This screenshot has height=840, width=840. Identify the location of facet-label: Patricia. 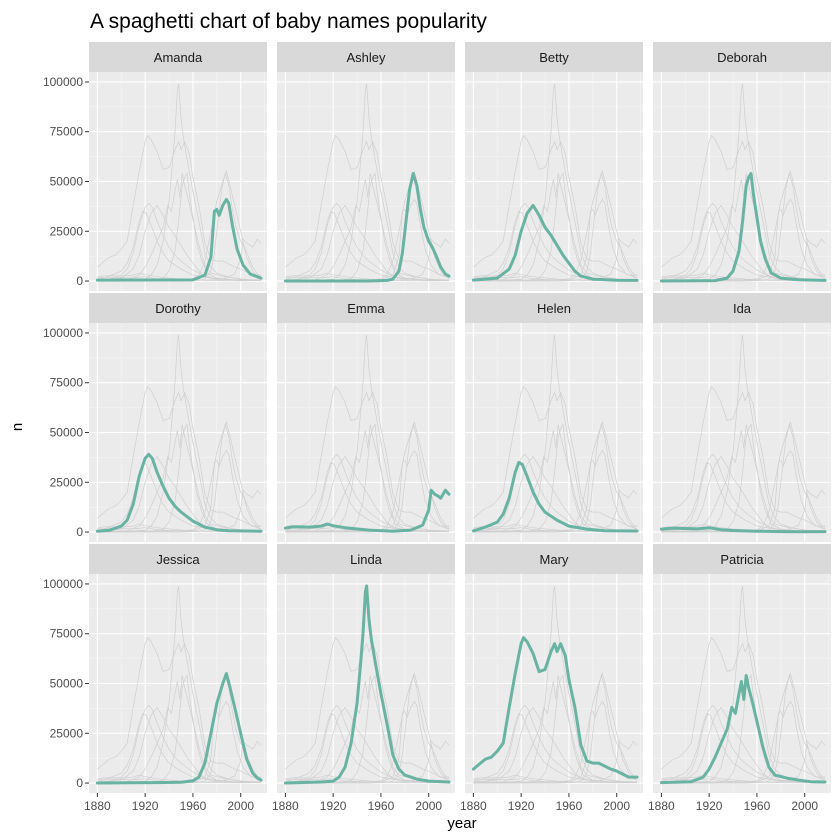
(742, 559).